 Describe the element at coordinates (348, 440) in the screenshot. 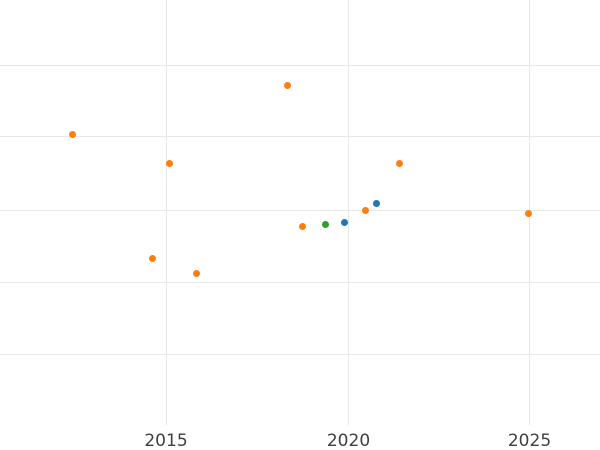

I see `x-tick-label: 2020` at that location.